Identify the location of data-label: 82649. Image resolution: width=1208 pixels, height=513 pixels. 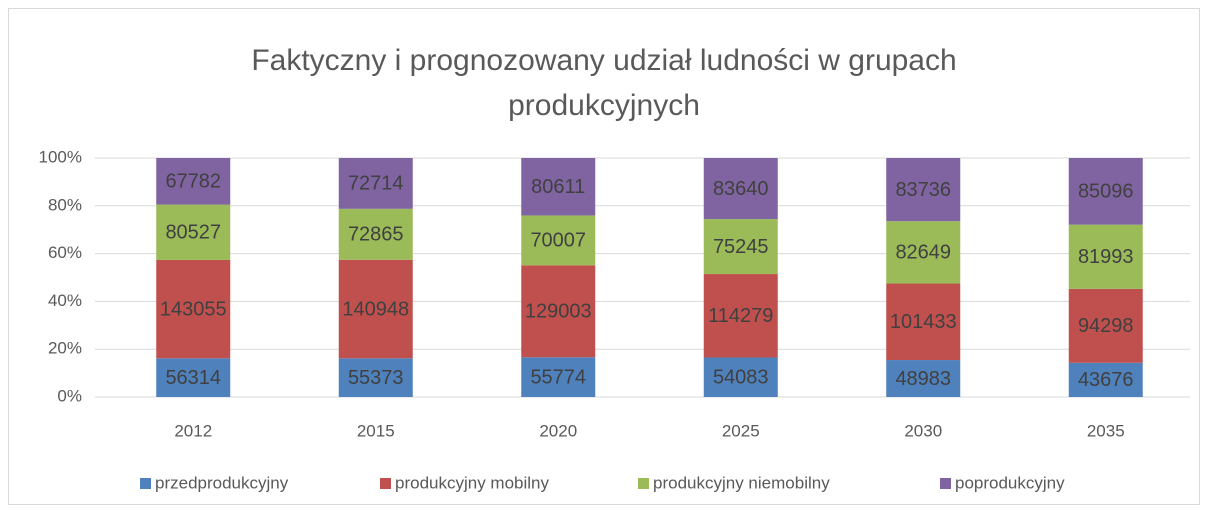
(923, 253).